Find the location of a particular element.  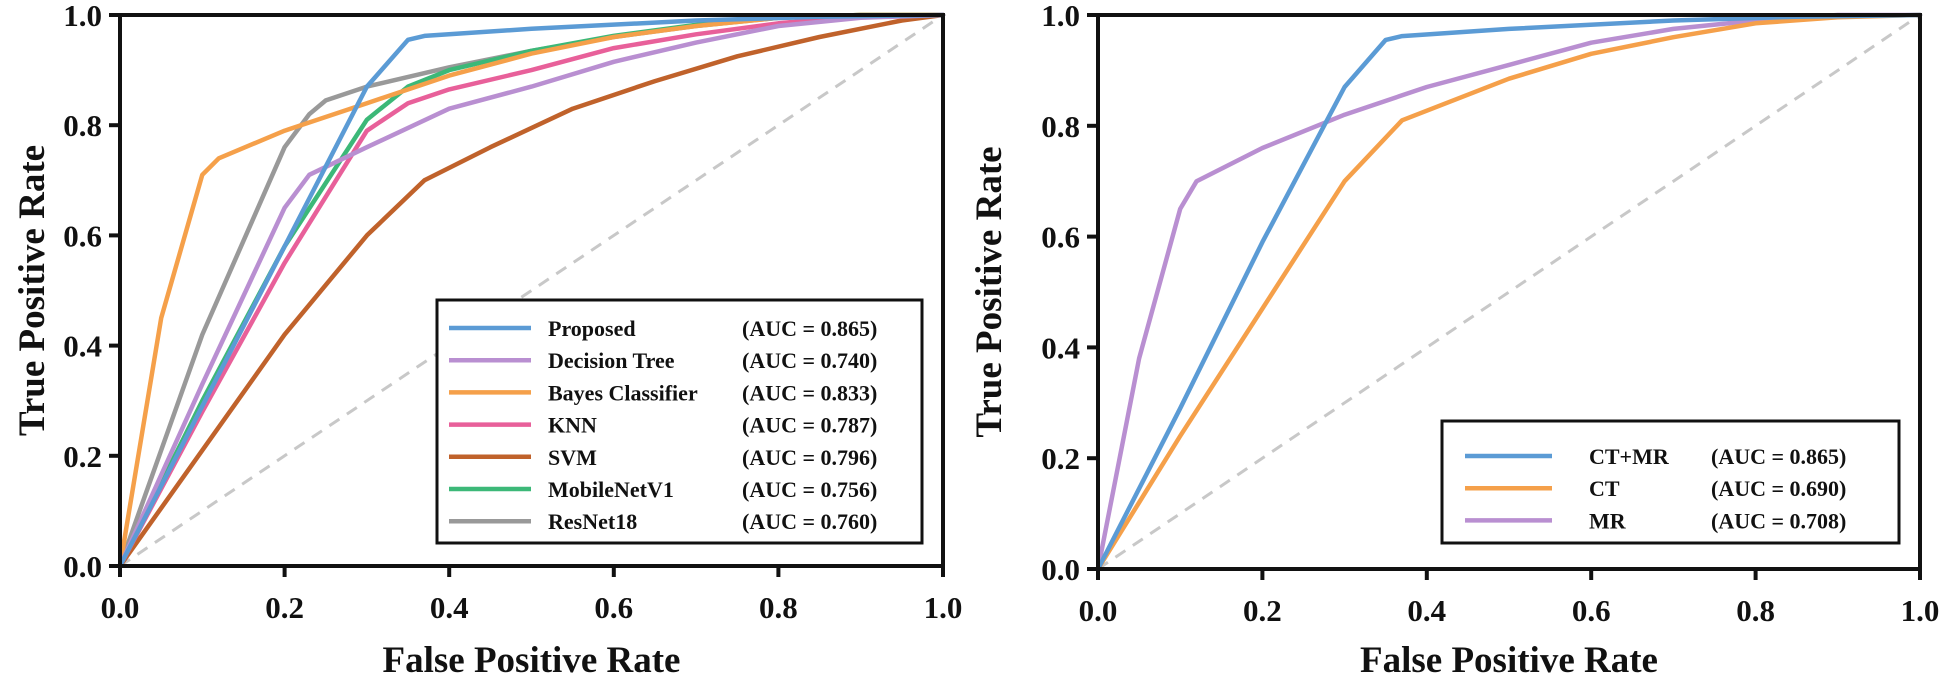

legend-label: Decision Tree is located at coordinates (611, 360).